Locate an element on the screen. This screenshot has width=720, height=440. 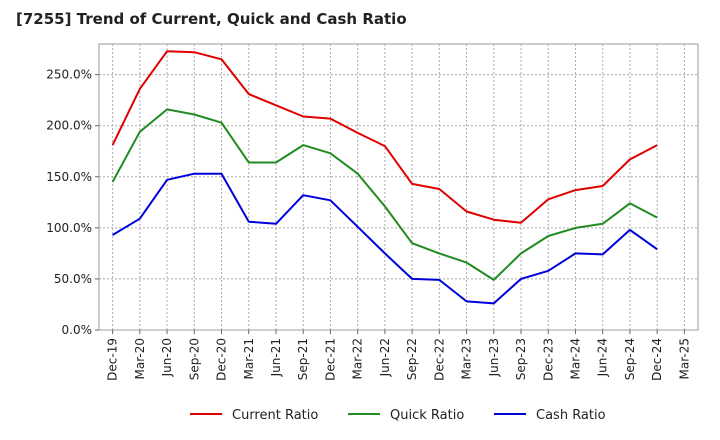
x-tick-label: Dec-24 is located at coordinates (657, 359).